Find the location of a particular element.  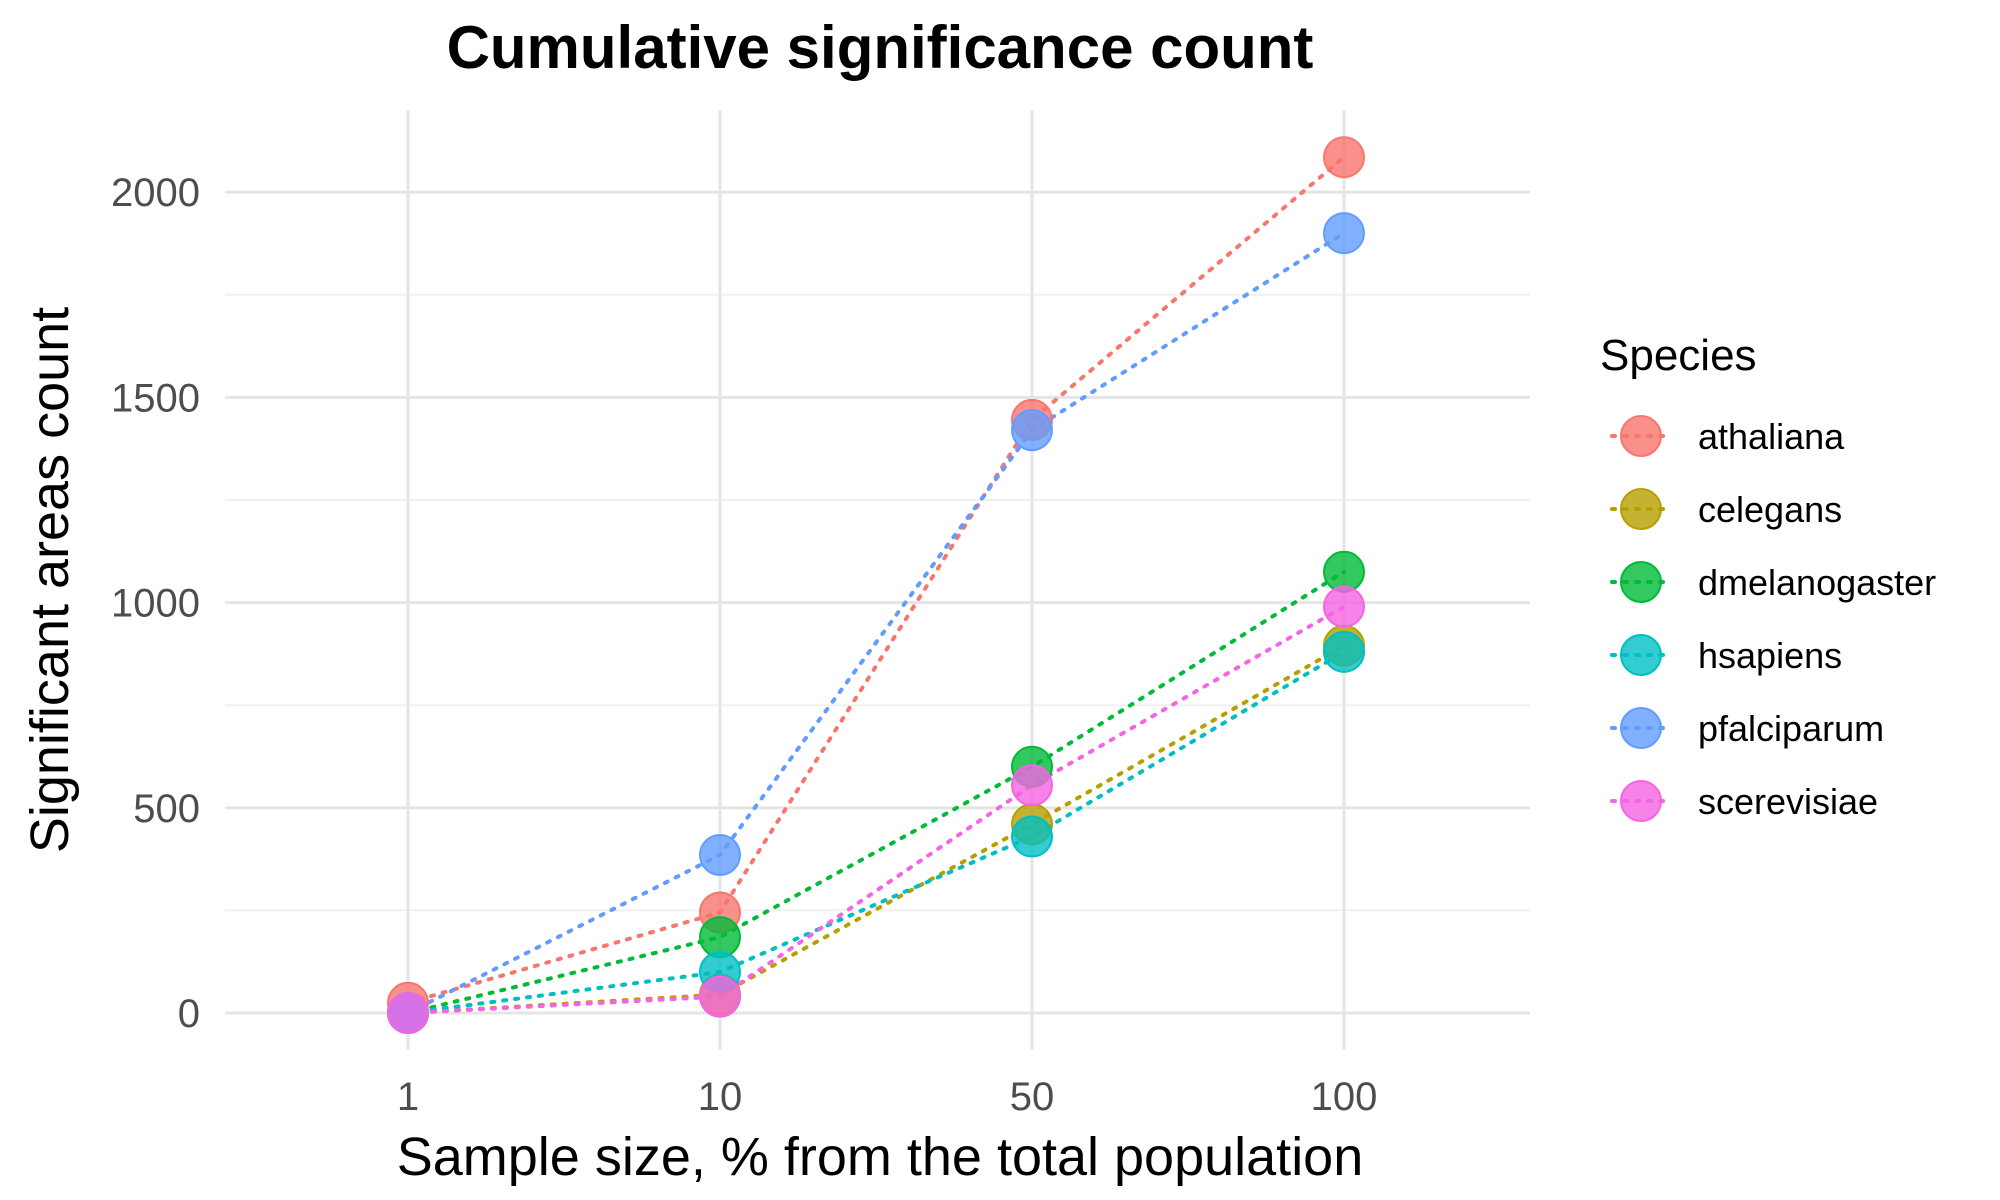

y-tick-label: 1000 is located at coordinates (155, 604).